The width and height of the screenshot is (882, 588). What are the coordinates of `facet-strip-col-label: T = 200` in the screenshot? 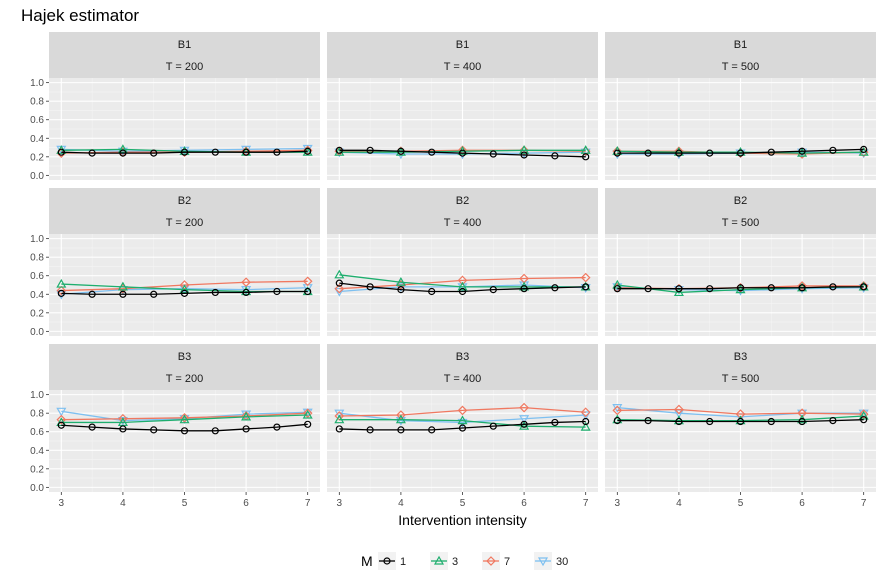 It's located at (184, 223).